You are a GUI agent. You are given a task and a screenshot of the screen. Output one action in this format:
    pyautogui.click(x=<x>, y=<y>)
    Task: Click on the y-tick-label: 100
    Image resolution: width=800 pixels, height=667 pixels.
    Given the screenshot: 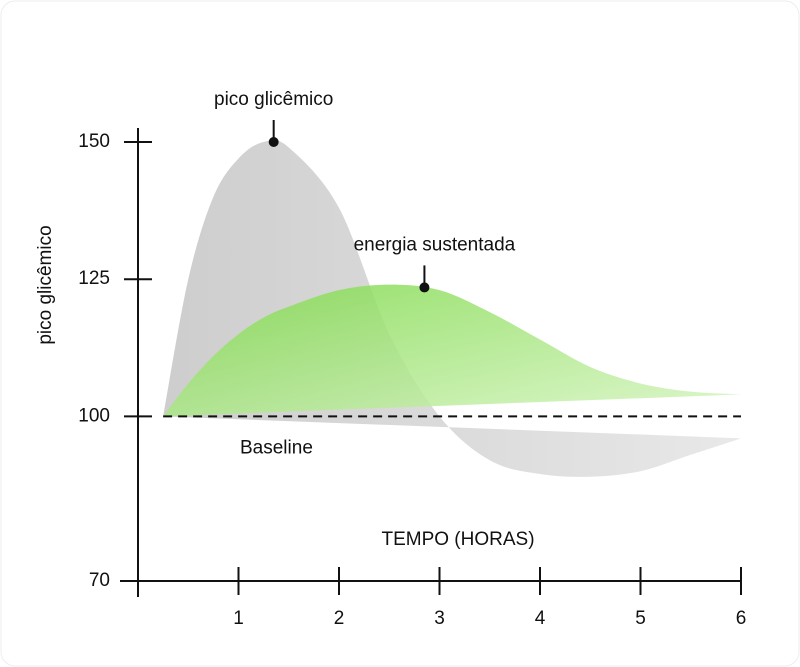 What is the action you would take?
    pyautogui.click(x=94, y=415)
    